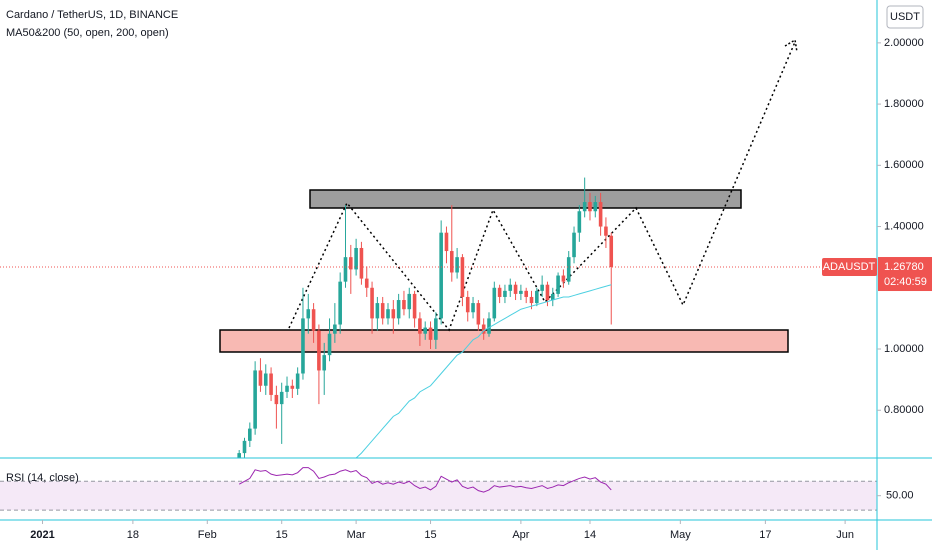 The width and height of the screenshot is (932, 550). Describe the element at coordinates (356, 535) in the screenshot. I see `x-tick-label: Mar` at that location.